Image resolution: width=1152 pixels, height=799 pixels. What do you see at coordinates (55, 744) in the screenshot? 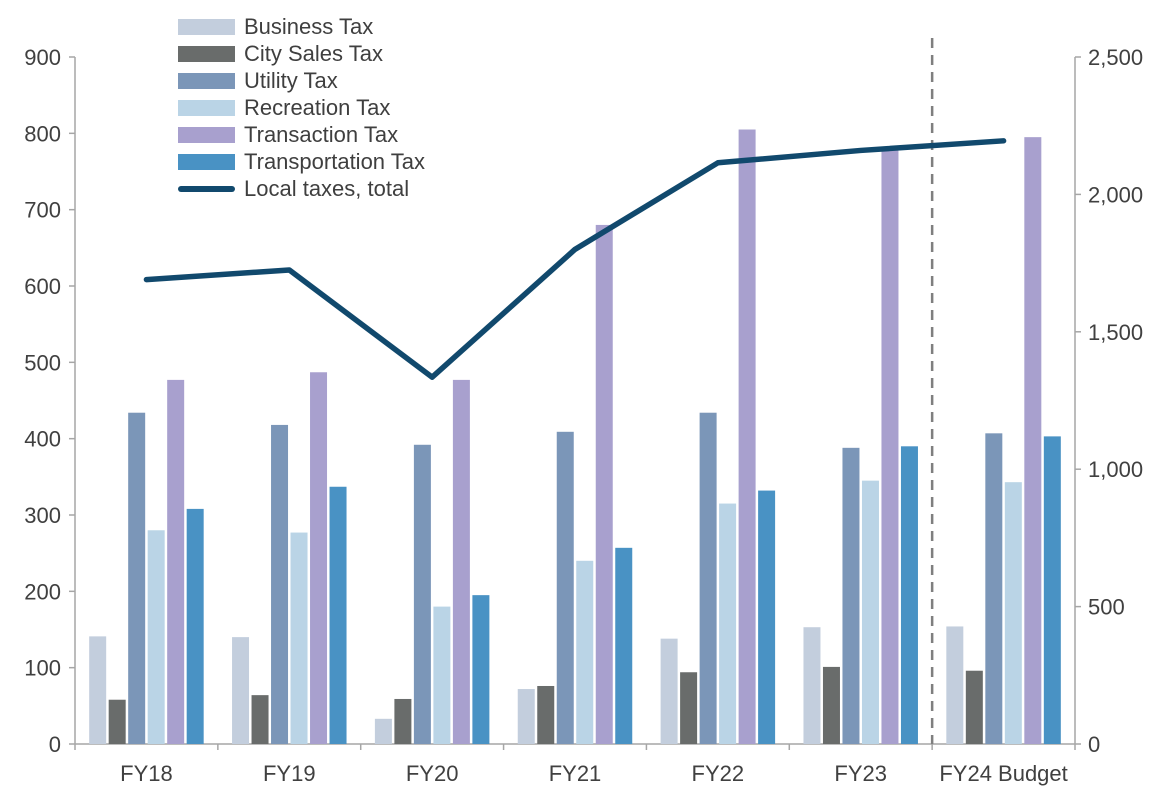
I see `left-axis-tick-label: 0` at bounding box center [55, 744].